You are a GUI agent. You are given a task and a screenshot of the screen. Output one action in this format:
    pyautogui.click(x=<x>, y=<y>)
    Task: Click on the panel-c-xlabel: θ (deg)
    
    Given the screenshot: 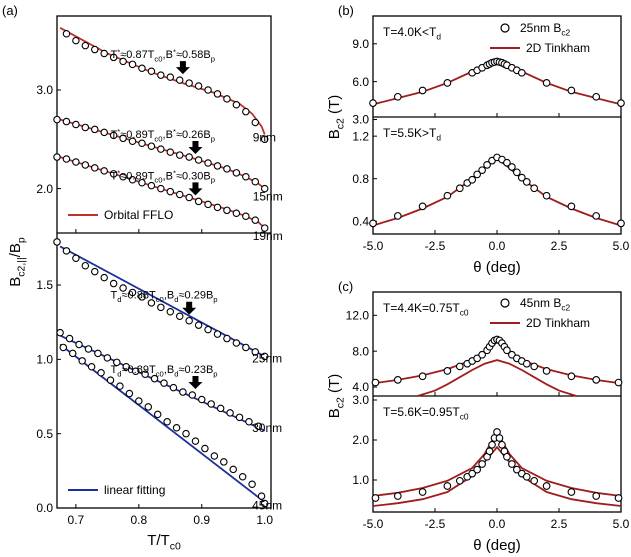 What is the action you would take?
    pyautogui.click(x=497, y=545)
    